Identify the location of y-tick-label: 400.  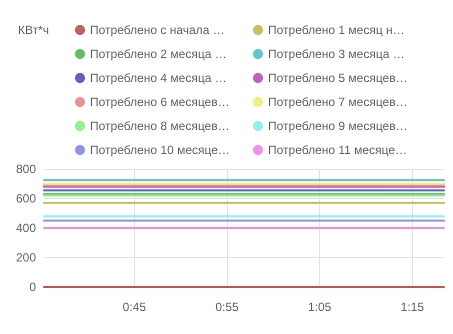
(26, 228).